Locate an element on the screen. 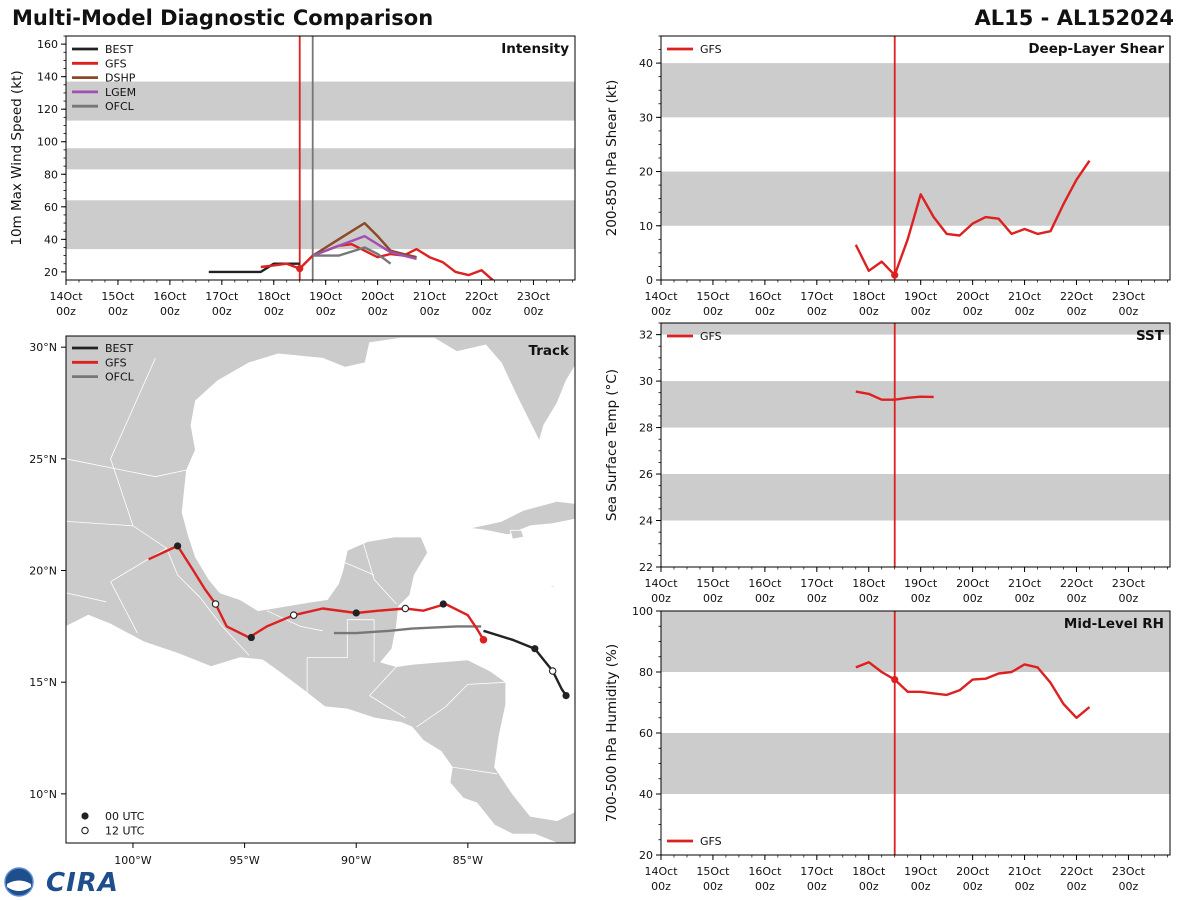 The height and width of the screenshot is (900, 1200). rh-xtick-label: 20Oct is located at coordinates (973, 871).